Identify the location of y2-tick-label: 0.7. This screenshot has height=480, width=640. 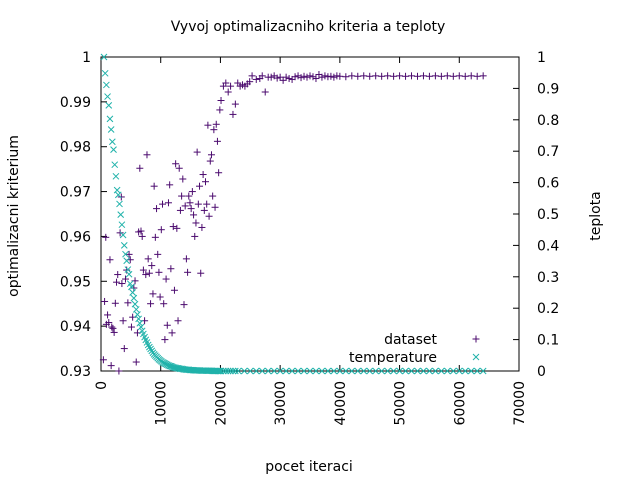
(548, 152).